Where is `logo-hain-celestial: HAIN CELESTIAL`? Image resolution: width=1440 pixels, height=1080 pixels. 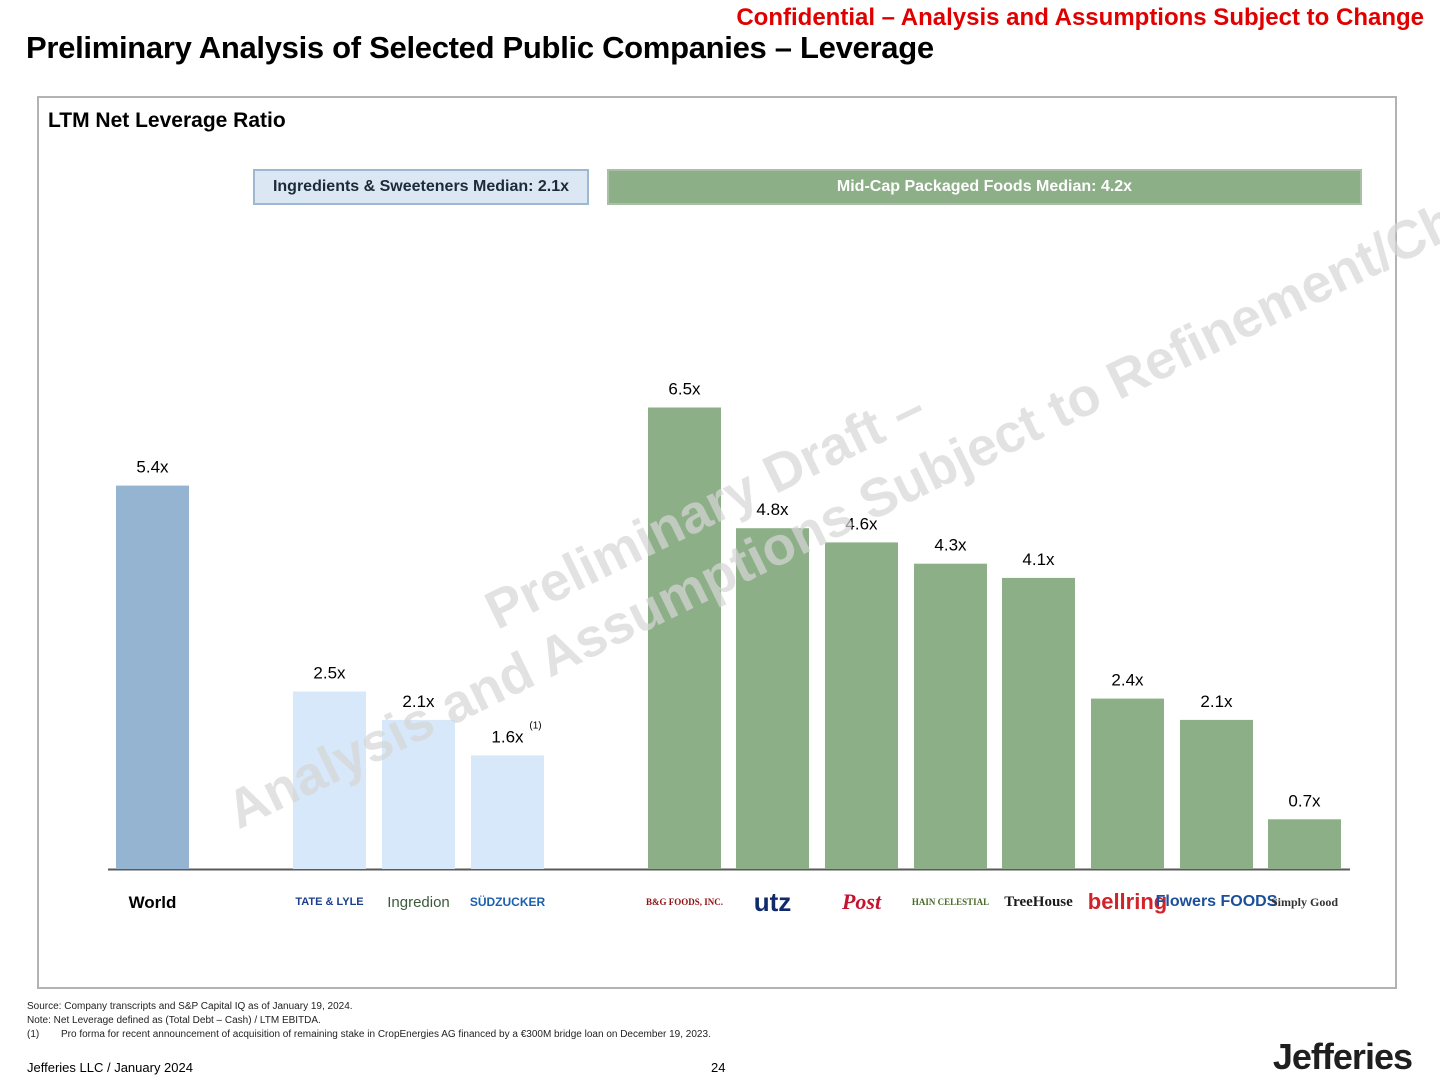
logo-hain-celestial: HAIN CELESTIAL is located at coordinates (950, 901).